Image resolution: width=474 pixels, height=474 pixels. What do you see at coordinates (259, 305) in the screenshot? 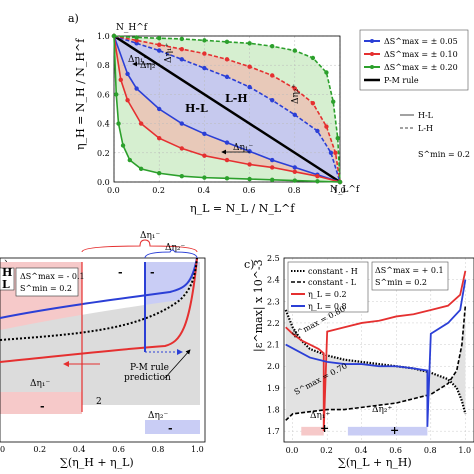
I see `panel-c-ylabel: |ε^max| x 10^-3` at bounding box center [259, 305].